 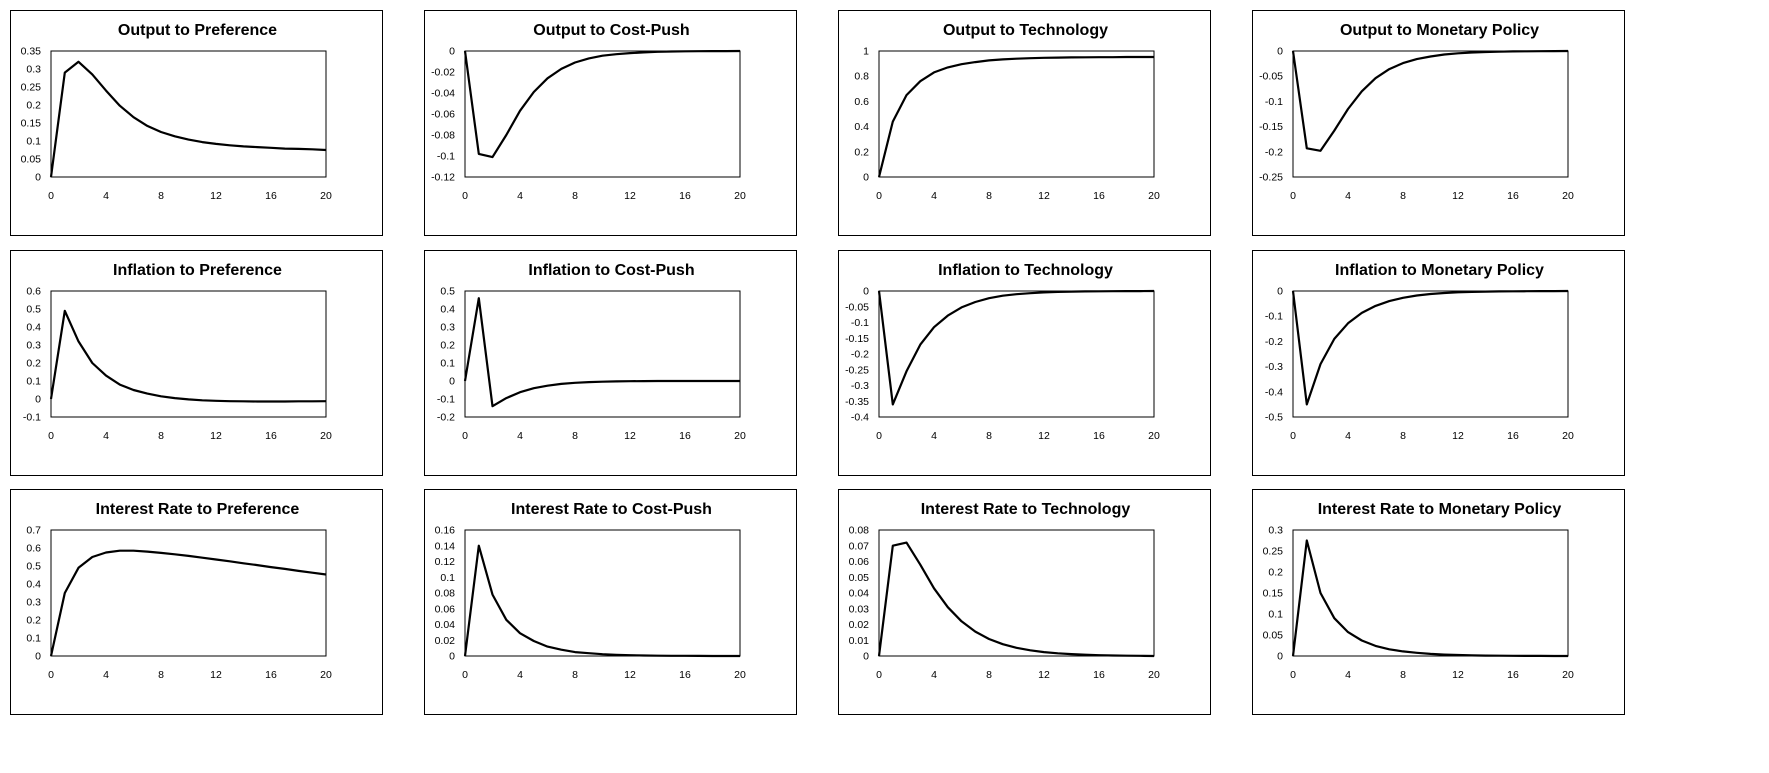 What do you see at coordinates (33, 567) in the screenshot?
I see `y-tick-label: 0.5` at bounding box center [33, 567].